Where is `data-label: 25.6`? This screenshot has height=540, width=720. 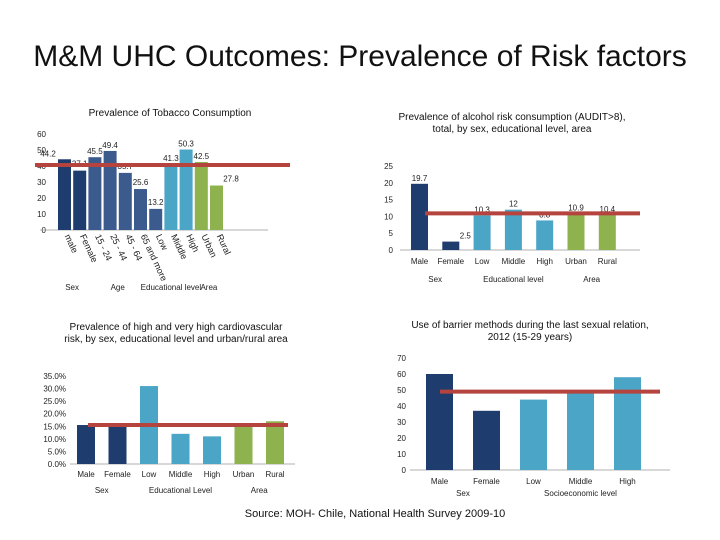
data-label: 25.6 is located at coordinates (141, 182).